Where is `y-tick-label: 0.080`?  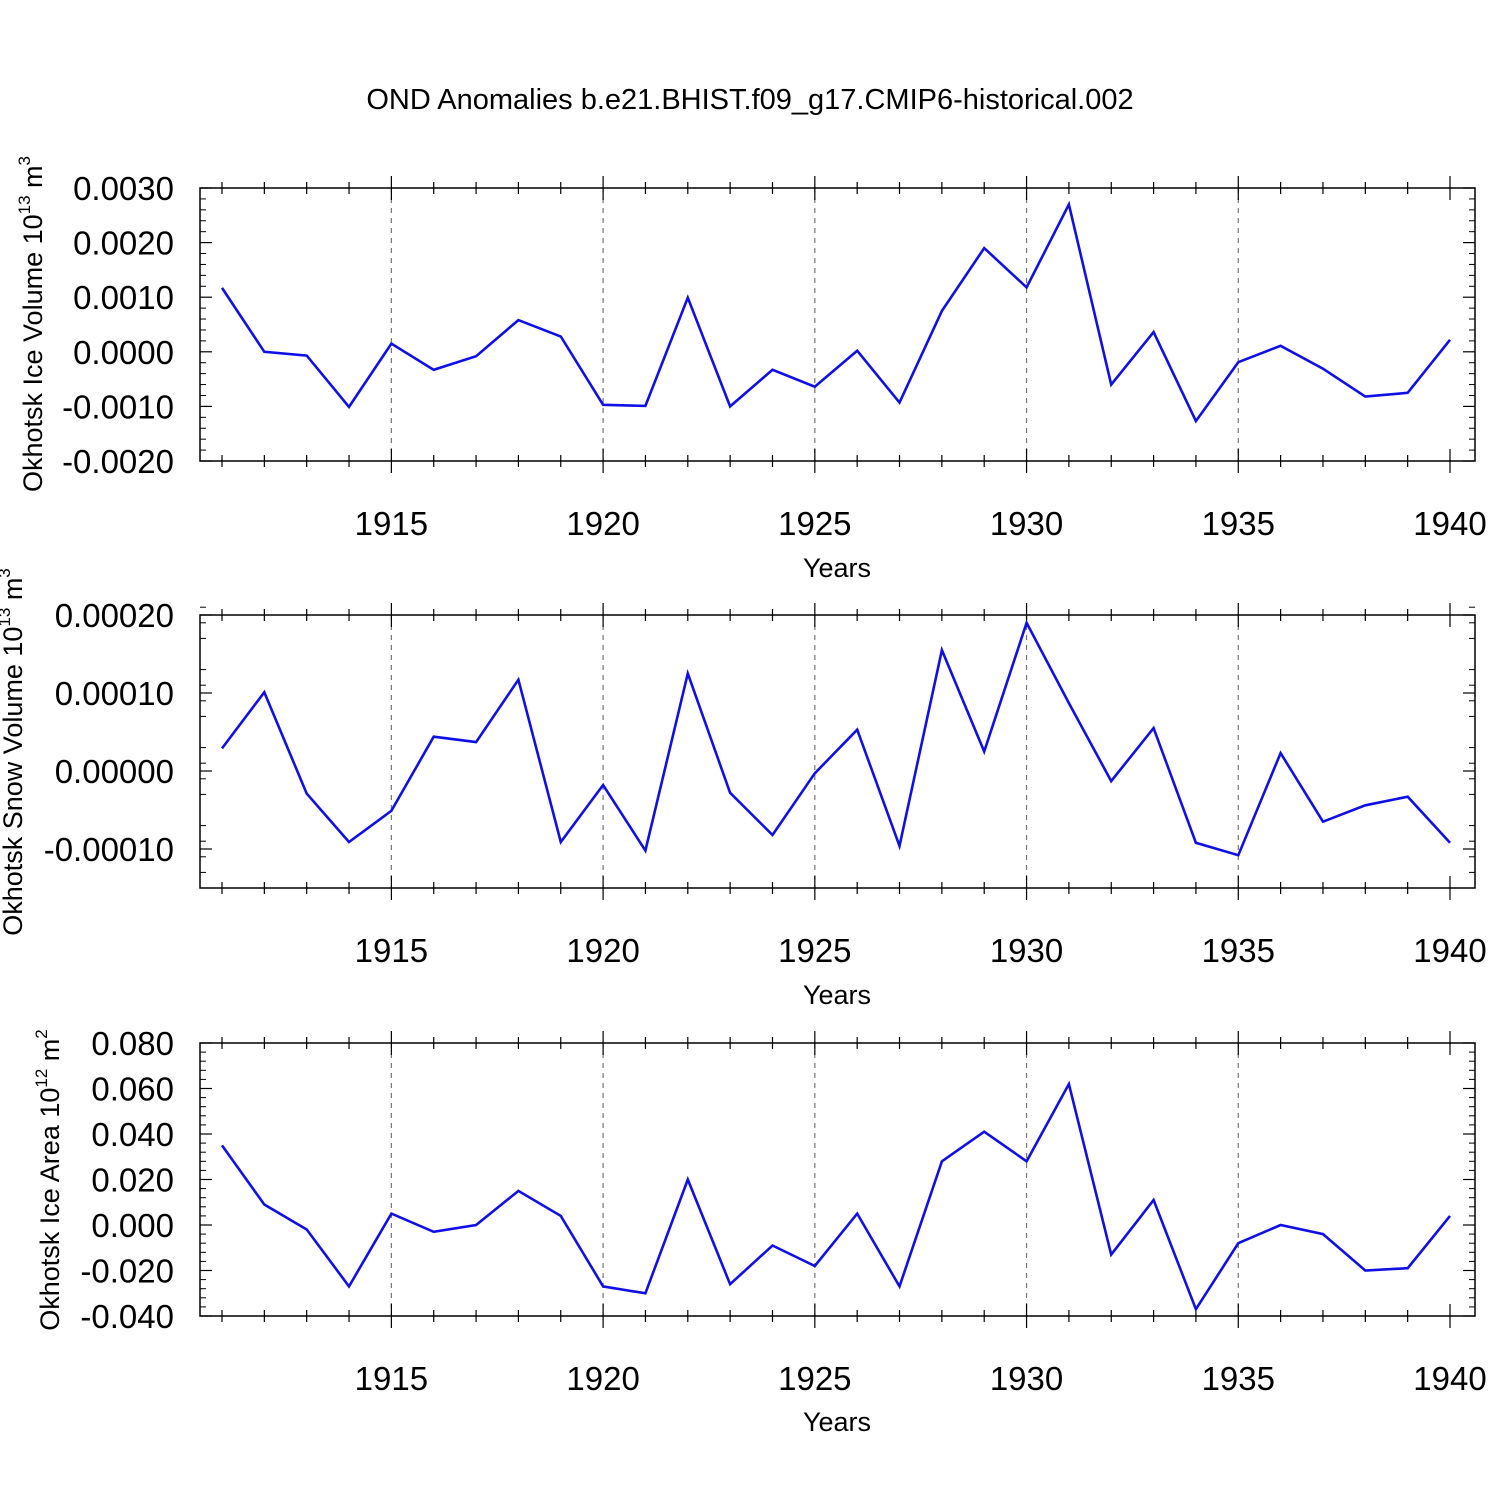 y-tick-label: 0.080 is located at coordinates (132, 1043).